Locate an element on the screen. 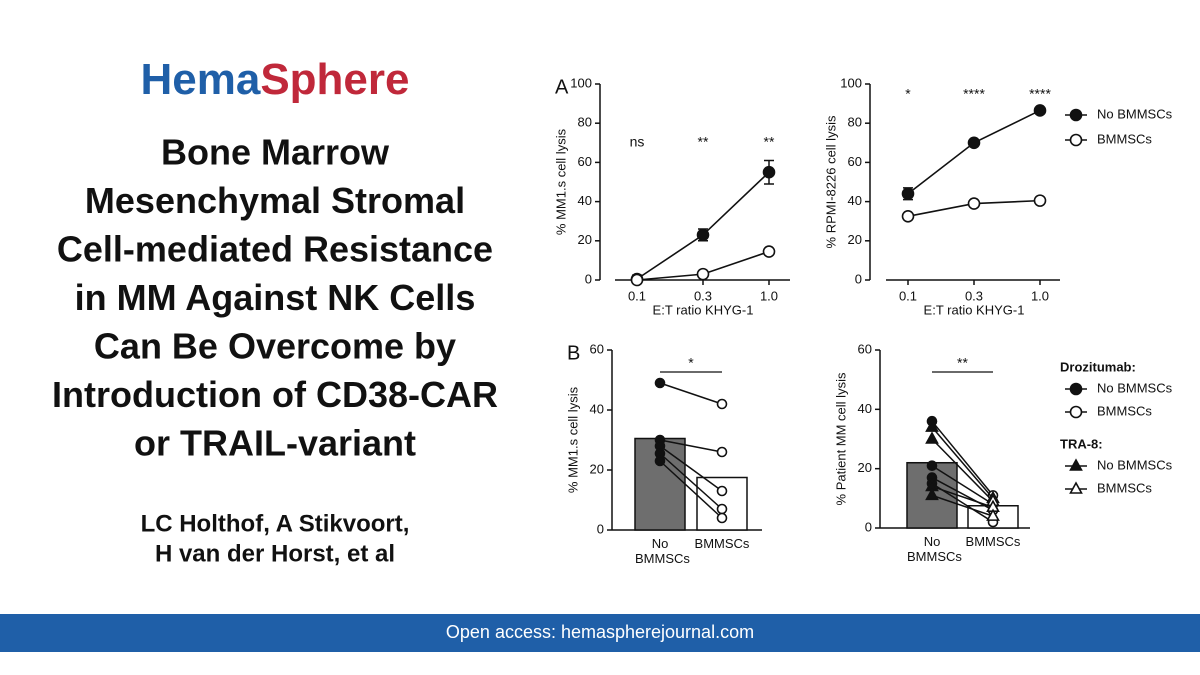  author-line: H van der Horst, et al is located at coordinates (275, 553).